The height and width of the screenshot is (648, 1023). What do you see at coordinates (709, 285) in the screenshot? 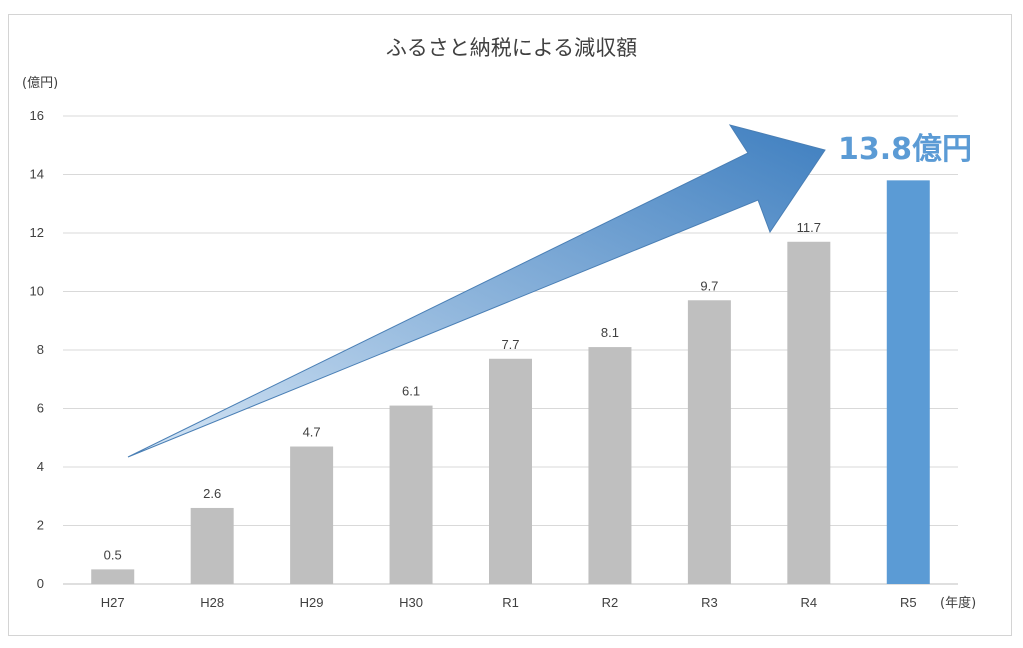
I see `data-label-r3: 9.7` at bounding box center [709, 285].